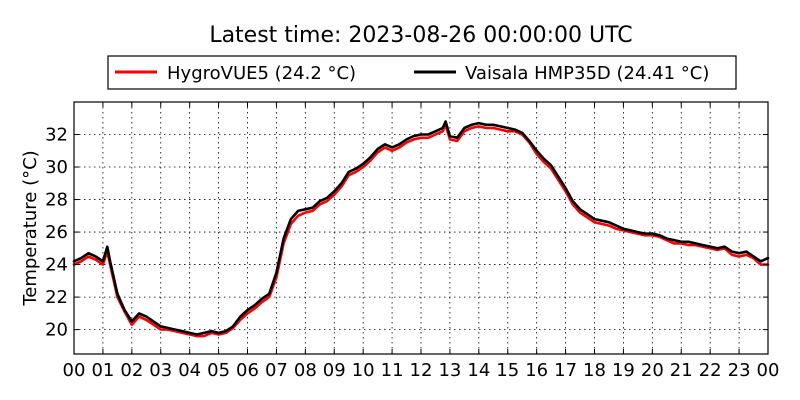  I want to click on y-tick-label: 28, so click(56, 200).